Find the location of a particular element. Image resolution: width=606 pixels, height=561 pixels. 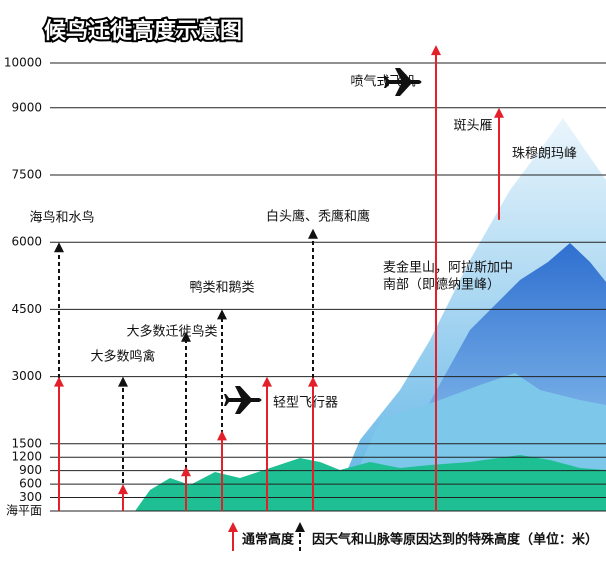

y-tick-label: 900 is located at coordinates (30, 470).